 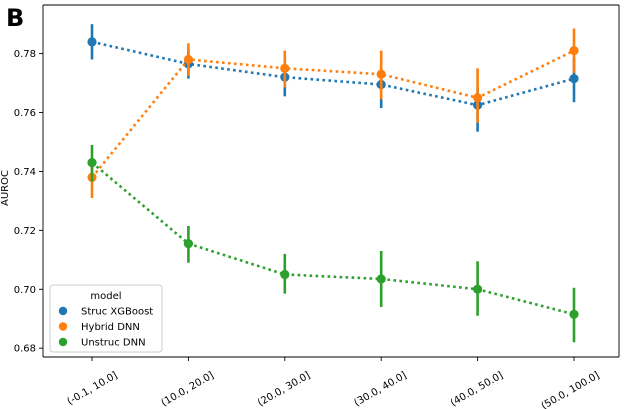 What do you see at coordinates (25, 290) in the screenshot?
I see `y-tick-label: 0.70` at bounding box center [25, 290].